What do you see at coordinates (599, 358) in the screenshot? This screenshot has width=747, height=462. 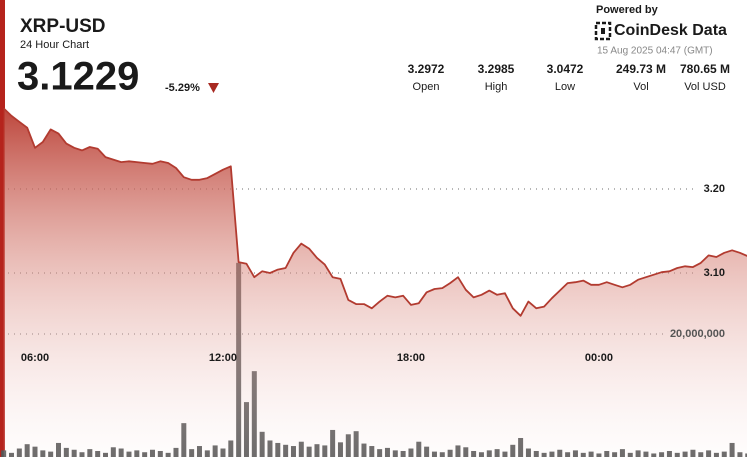 I see `x-tick-label: 00:00` at bounding box center [599, 358].